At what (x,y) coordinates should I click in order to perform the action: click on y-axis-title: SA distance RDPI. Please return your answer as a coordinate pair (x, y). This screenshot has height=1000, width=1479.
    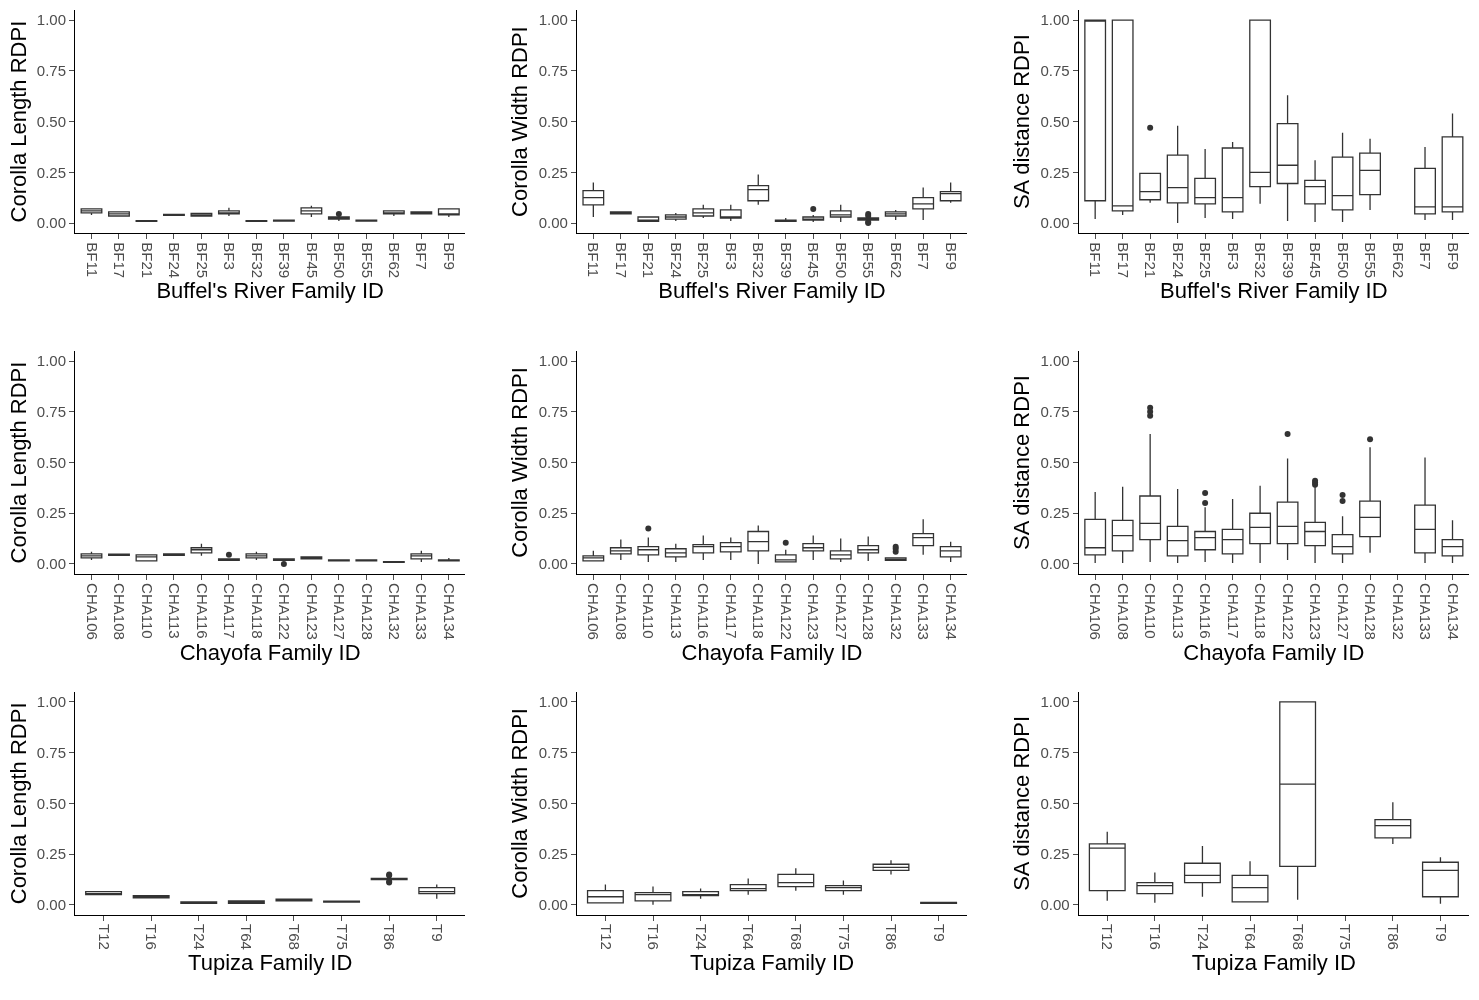
    Looking at the image, I should click on (1022, 462).